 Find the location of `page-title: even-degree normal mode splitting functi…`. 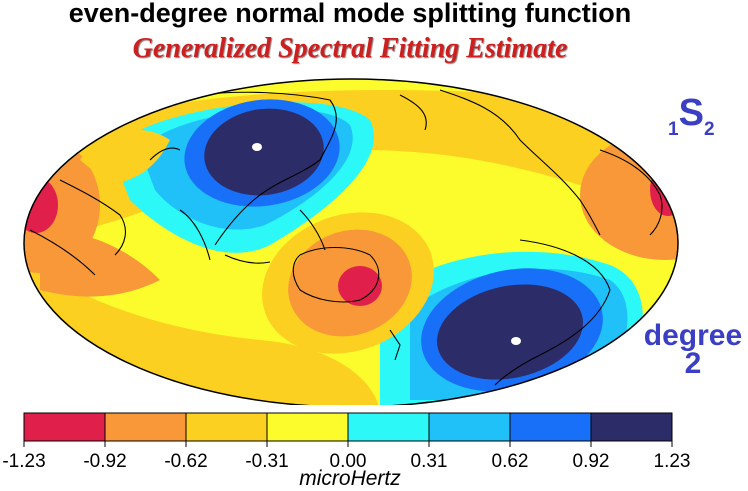

page-title: even-degree normal mode splitting functi… is located at coordinates (350, 14).